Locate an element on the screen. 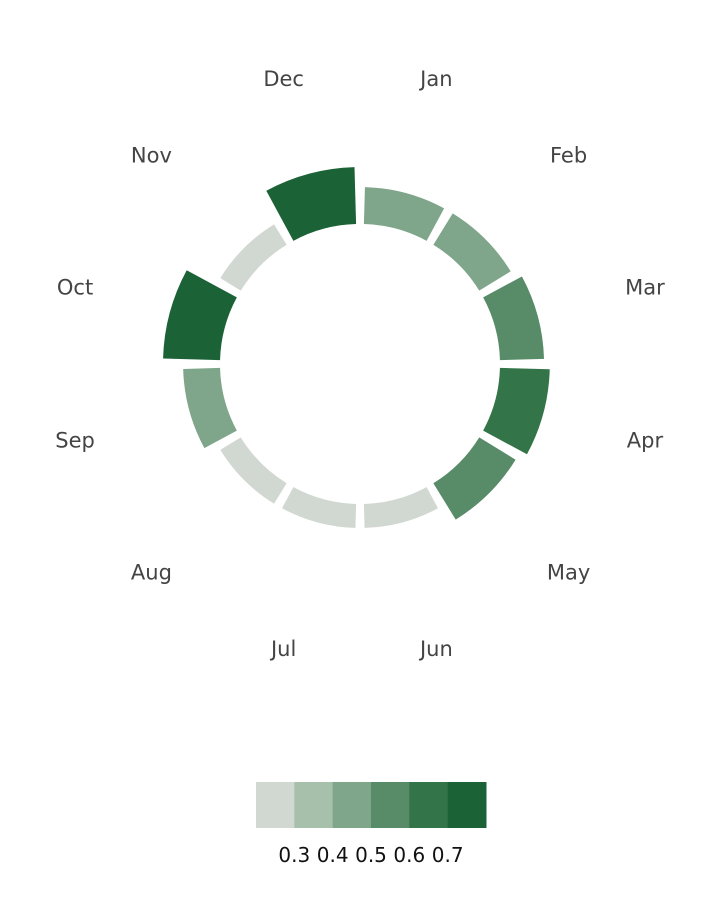  month-label-may: May is located at coordinates (568, 573).